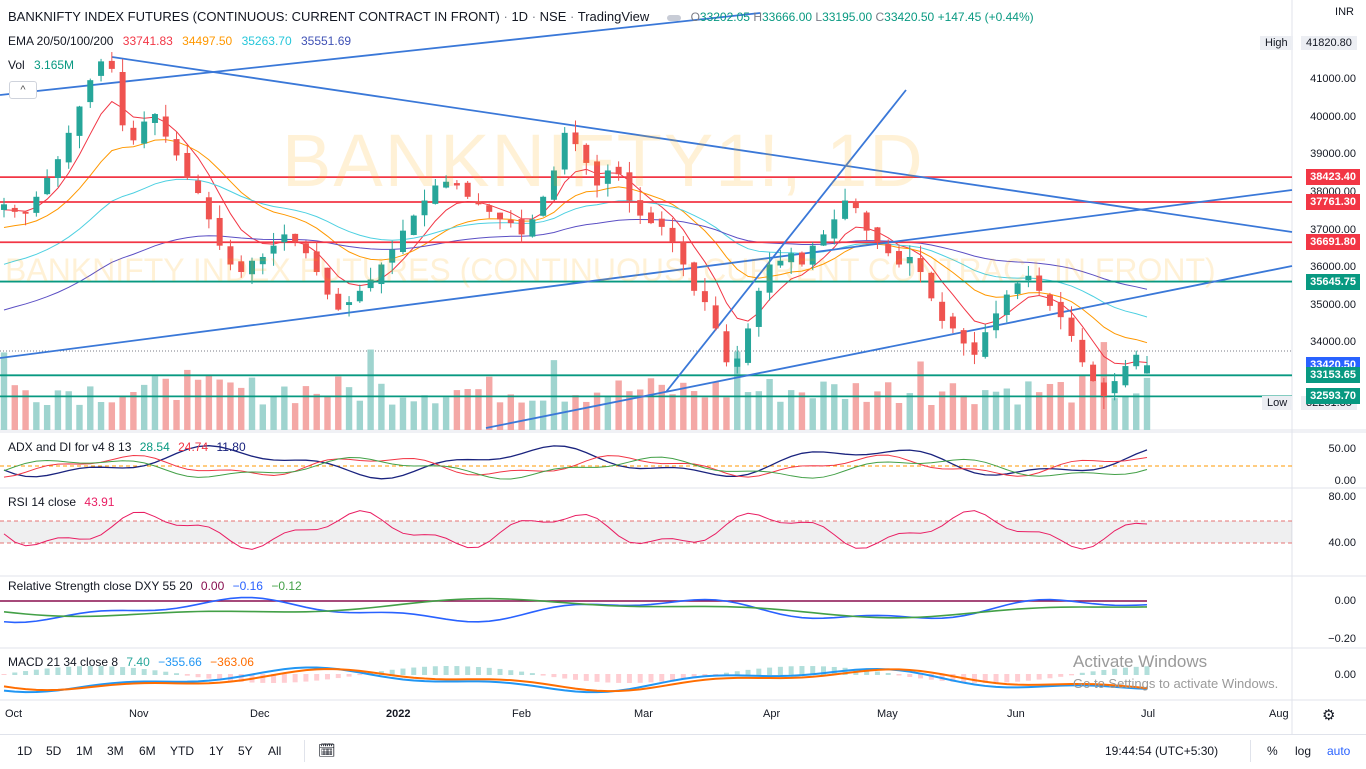 The height and width of the screenshot is (769, 1366). I want to click on time-label: Feb, so click(521, 714).